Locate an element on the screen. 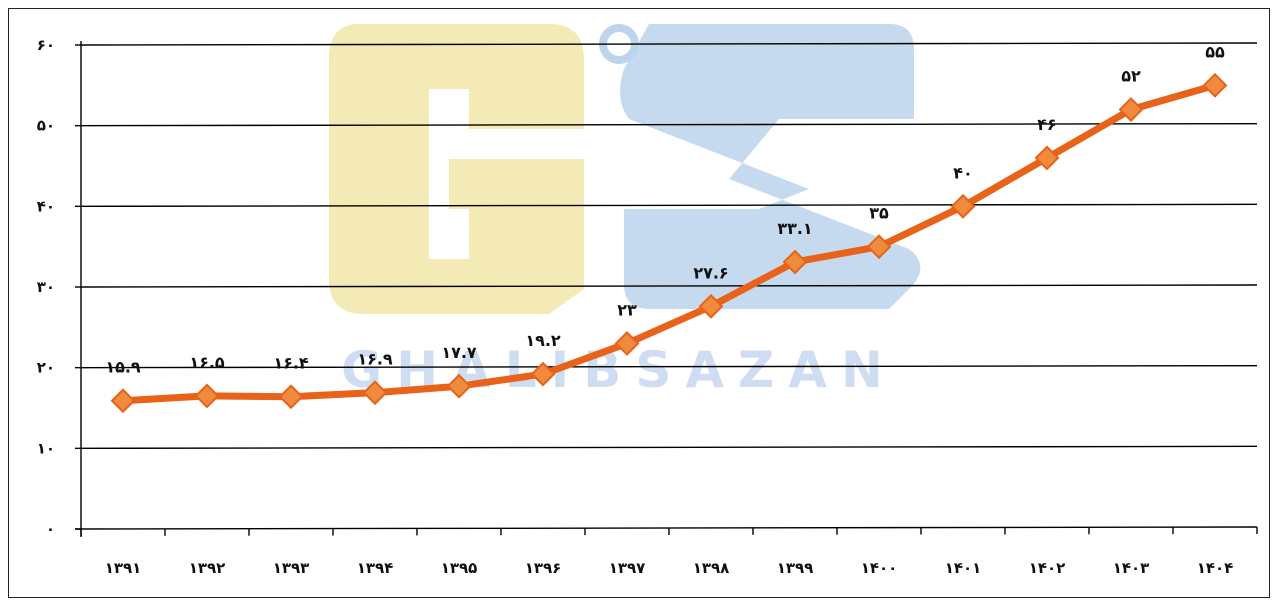 The width and height of the screenshot is (1279, 603). data-label: ۱۶.۵ is located at coordinates (207, 362).